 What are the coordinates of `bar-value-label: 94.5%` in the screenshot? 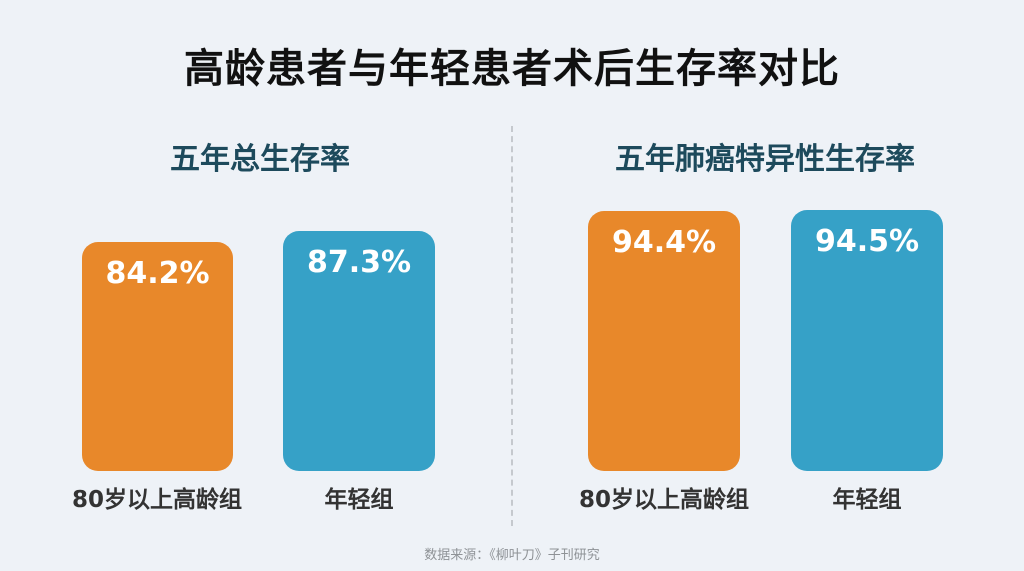 It's located at (867, 241).